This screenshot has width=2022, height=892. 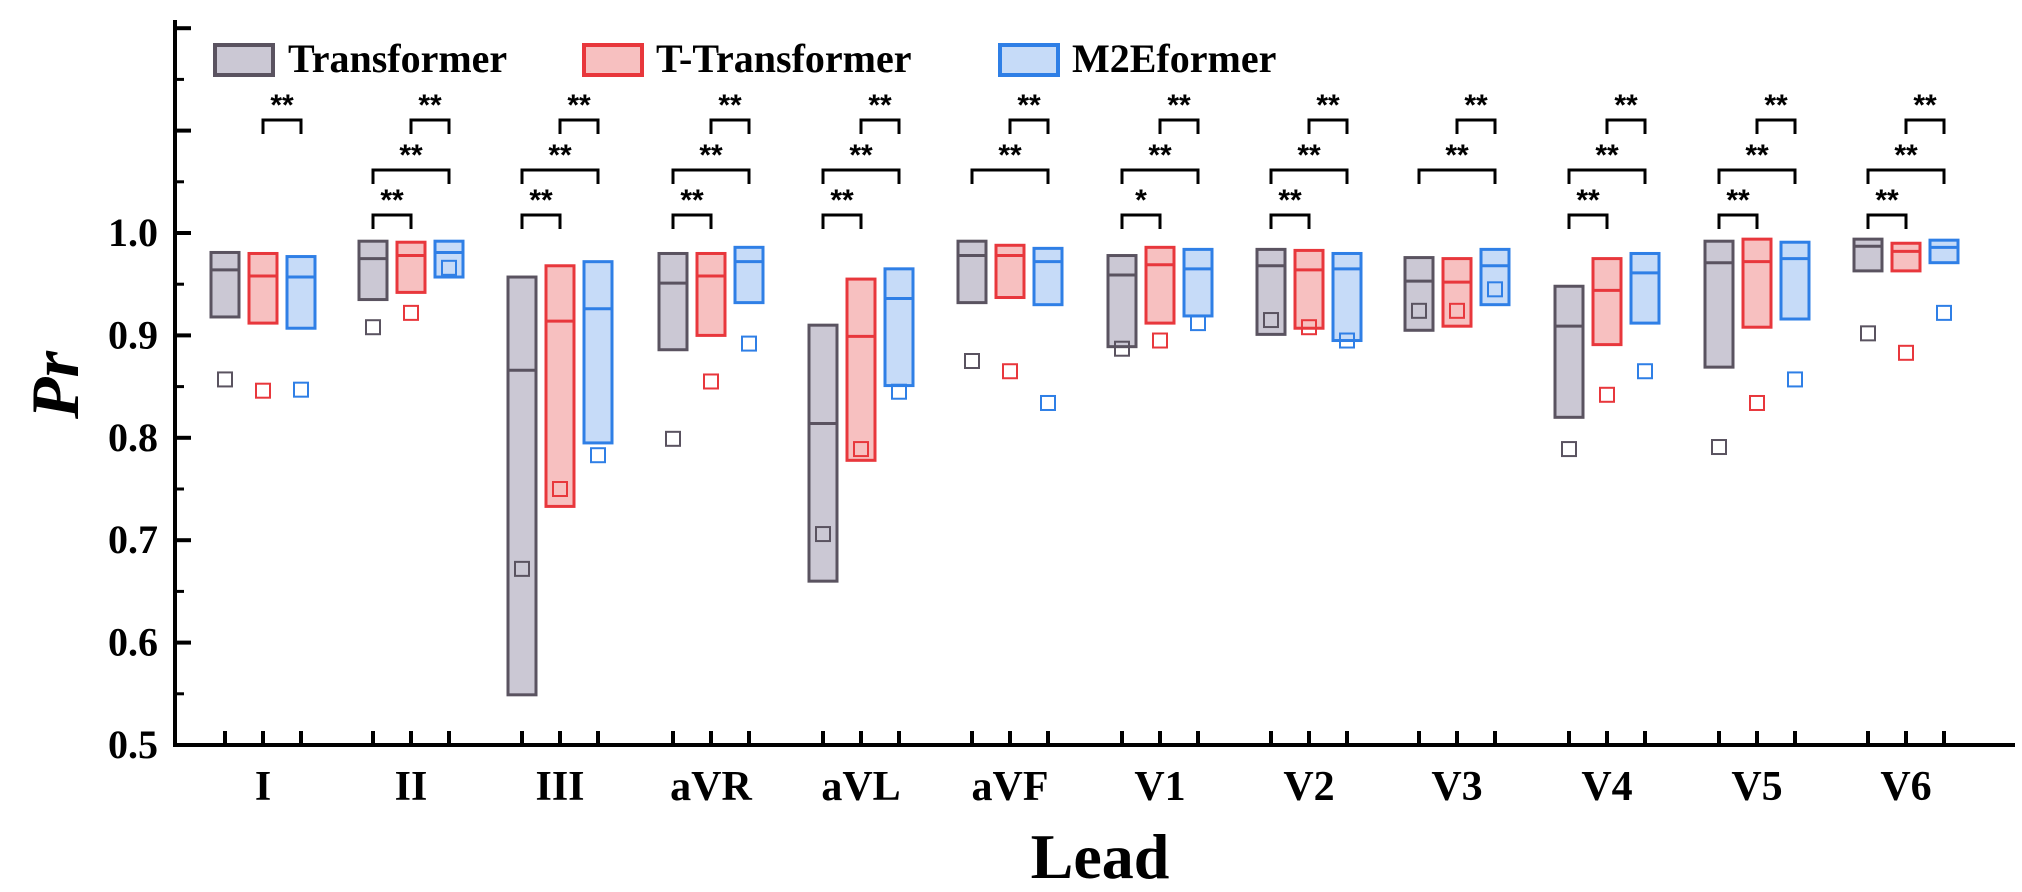 What do you see at coordinates (133, 334) in the screenshot?
I see `y-tick-label: 0.9` at bounding box center [133, 334].